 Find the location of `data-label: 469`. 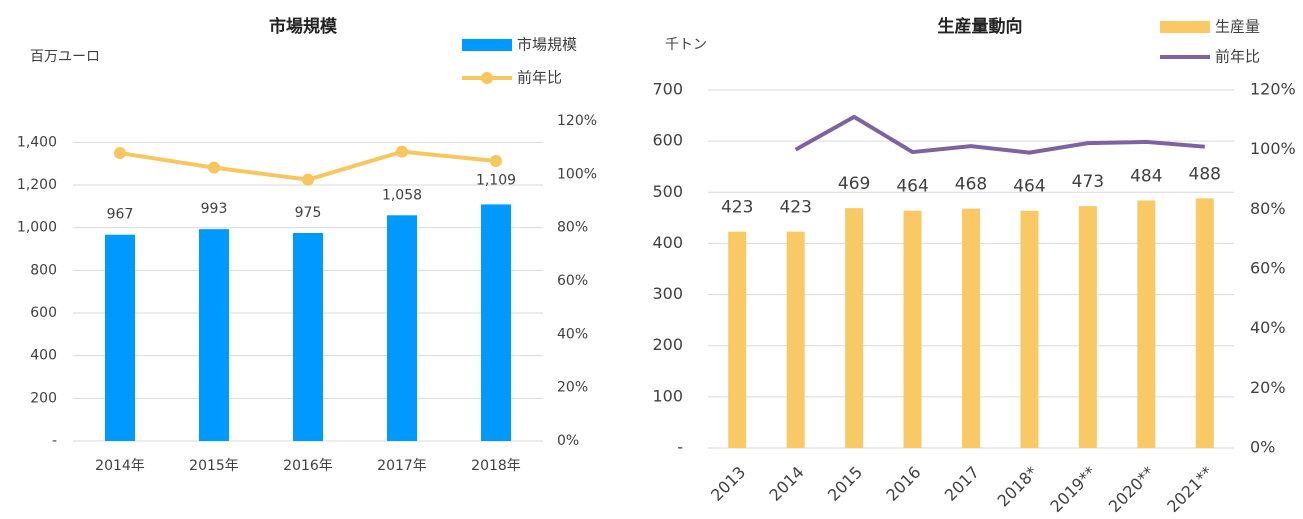

data-label: 469 is located at coordinates (854, 184).